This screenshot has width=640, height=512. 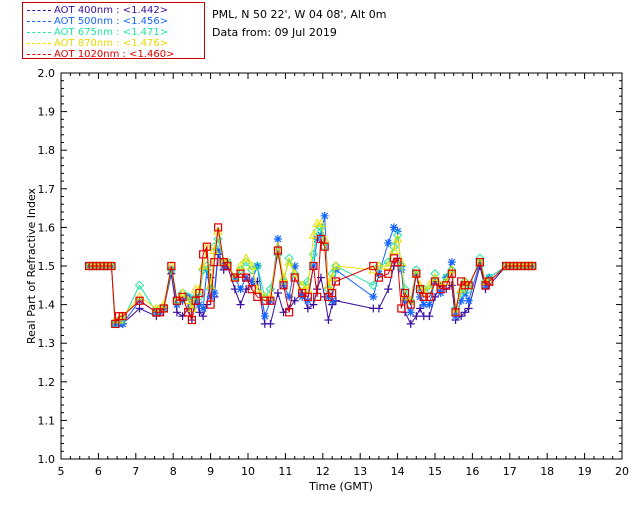 What do you see at coordinates (111, 10) in the screenshot?
I see `legend-label-400: AOT 400nm : <1.442>` at bounding box center [111, 10].